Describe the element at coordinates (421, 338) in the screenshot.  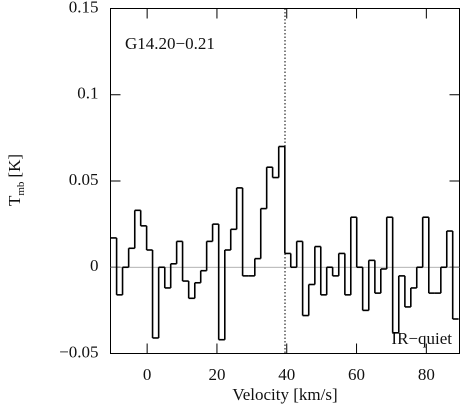
I see `class-label: IR−quiet` at that location.